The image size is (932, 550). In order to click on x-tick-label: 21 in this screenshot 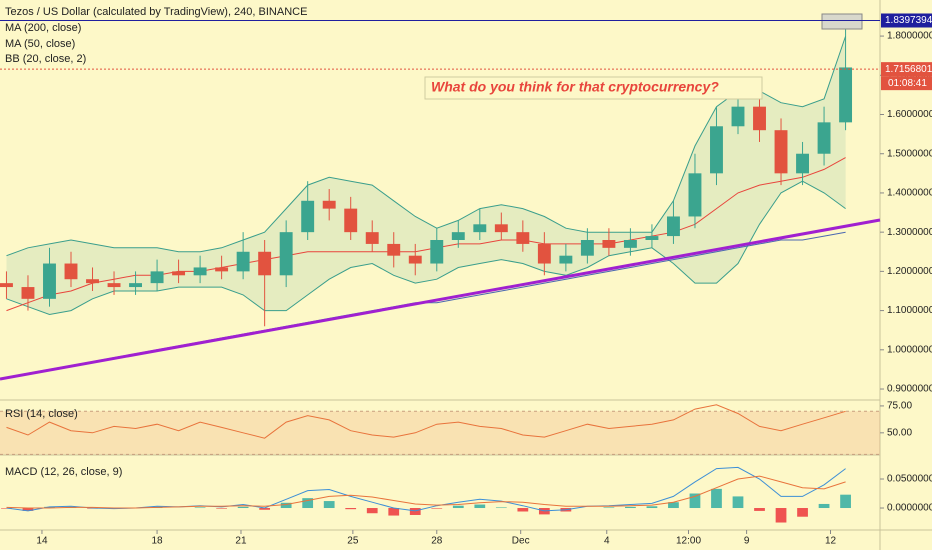, I will do `click(241, 541)`.